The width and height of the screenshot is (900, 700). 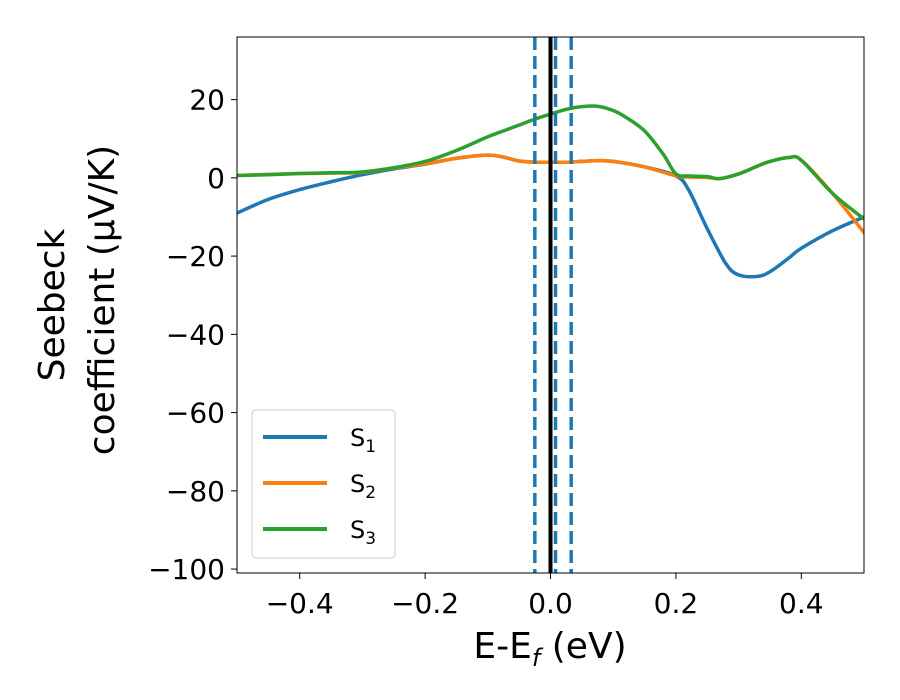 I want to click on y-tick-label: −40, so click(x=195, y=334).